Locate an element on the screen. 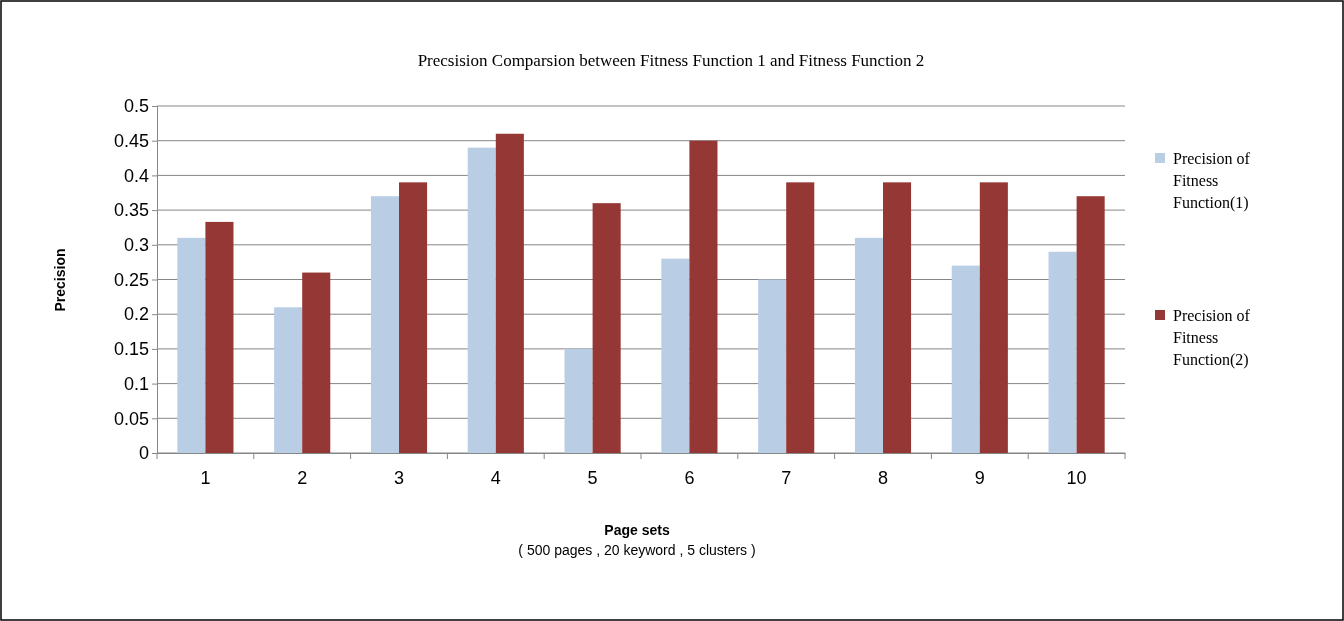 This screenshot has height=621, width=1344. x-tick-label: 2 is located at coordinates (302, 477).